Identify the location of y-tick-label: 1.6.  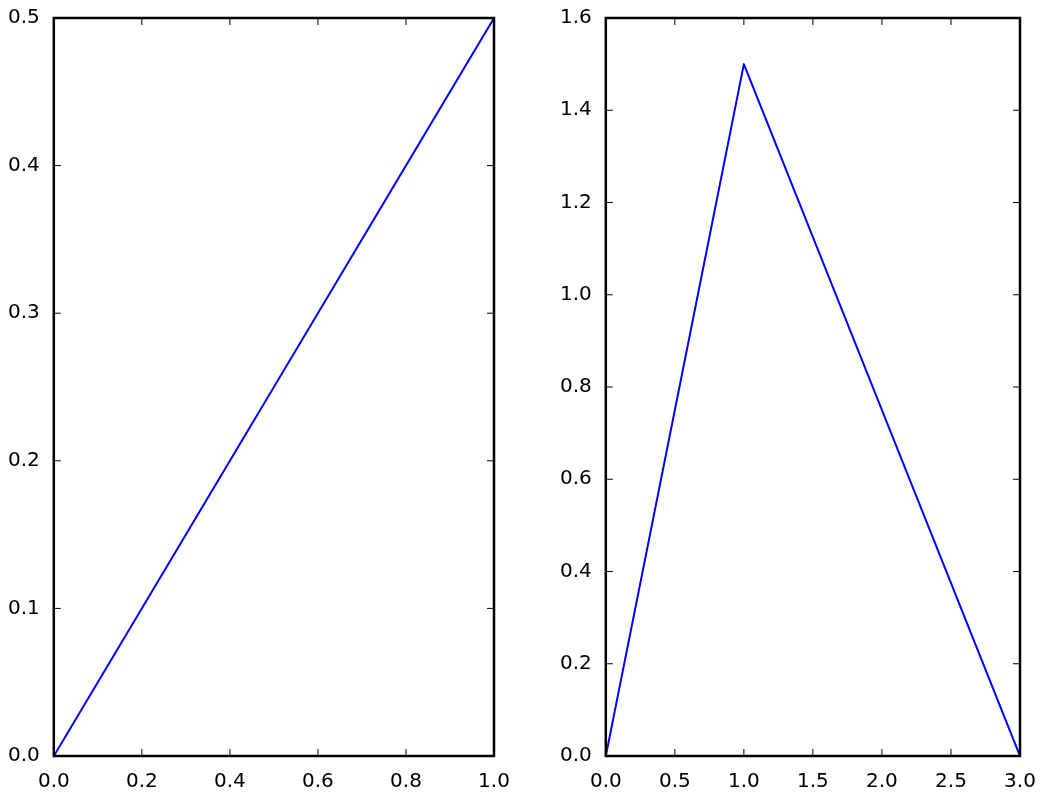
(575, 16).